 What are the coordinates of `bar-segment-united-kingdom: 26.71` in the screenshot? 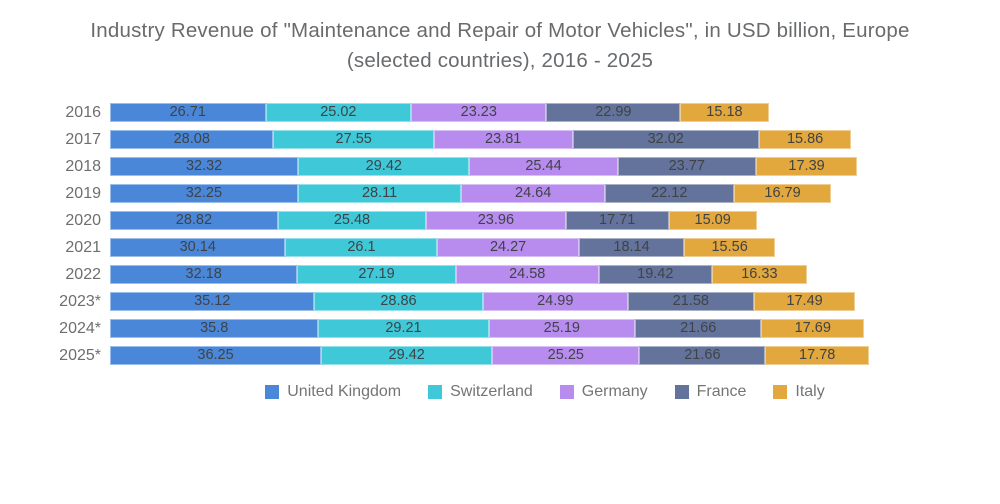 It's located at (188, 113).